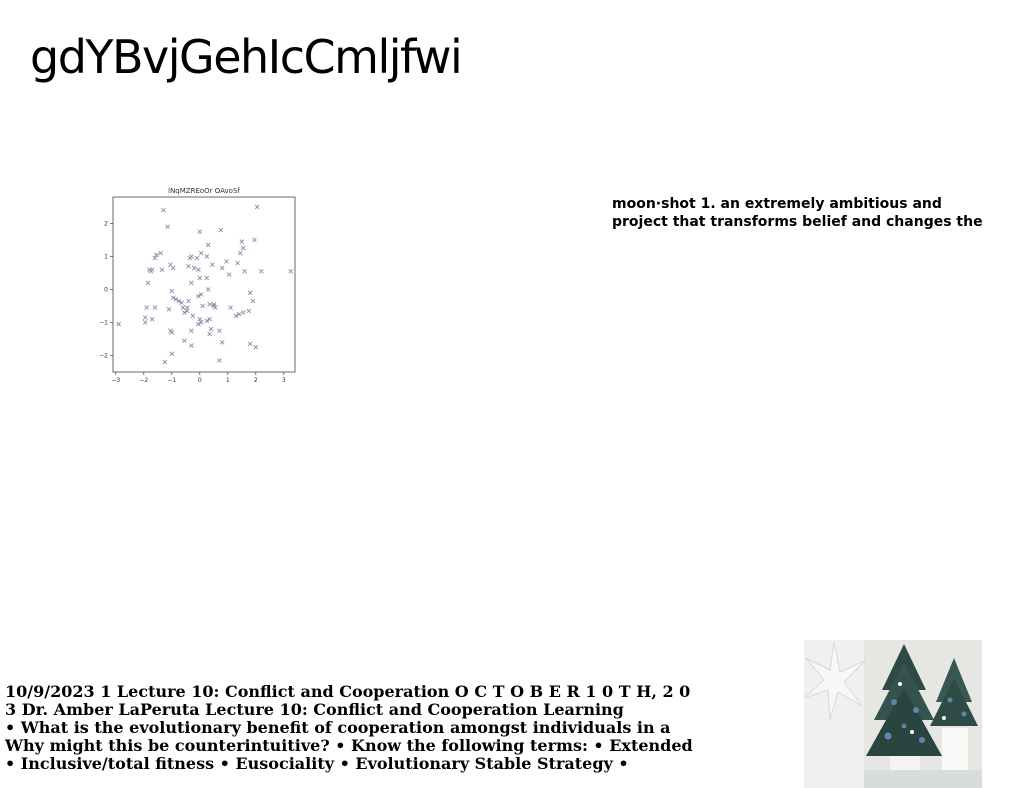 Image resolution: width=1024 pixels, height=788 pixels. I want to click on scatter-chart: lNqMZREoOr OAvoSf −3 −2 −1 0 1 2 3 2 1 0 −1 −2, so click(201, 285).